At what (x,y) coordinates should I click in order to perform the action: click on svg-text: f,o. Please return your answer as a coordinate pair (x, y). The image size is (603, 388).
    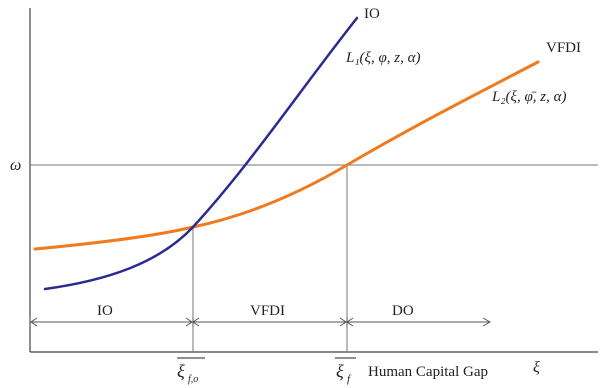
    Looking at the image, I should click on (193, 379).